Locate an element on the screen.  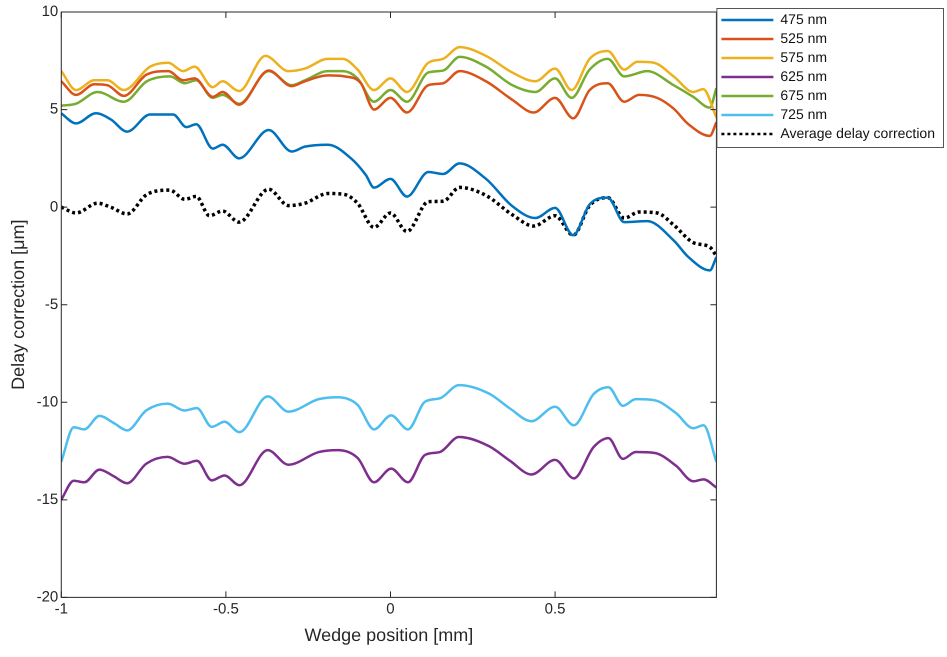
y-axis-title: Delay correction [μm] is located at coordinates (18, 304).